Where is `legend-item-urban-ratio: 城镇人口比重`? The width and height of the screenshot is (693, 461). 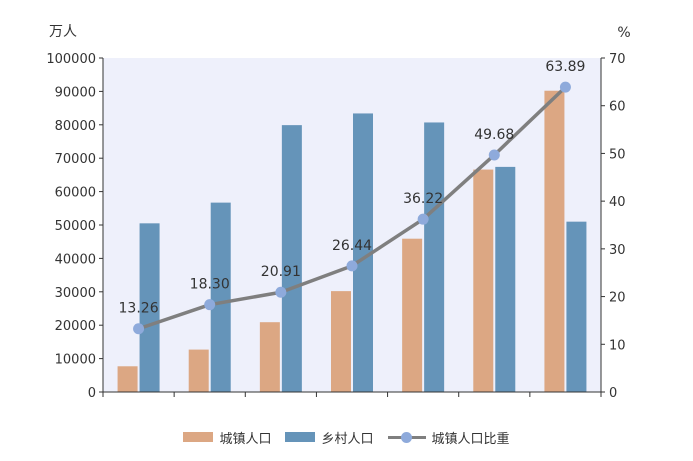 legend-item-urban-ratio: 城镇人口比重 is located at coordinates (448, 437).